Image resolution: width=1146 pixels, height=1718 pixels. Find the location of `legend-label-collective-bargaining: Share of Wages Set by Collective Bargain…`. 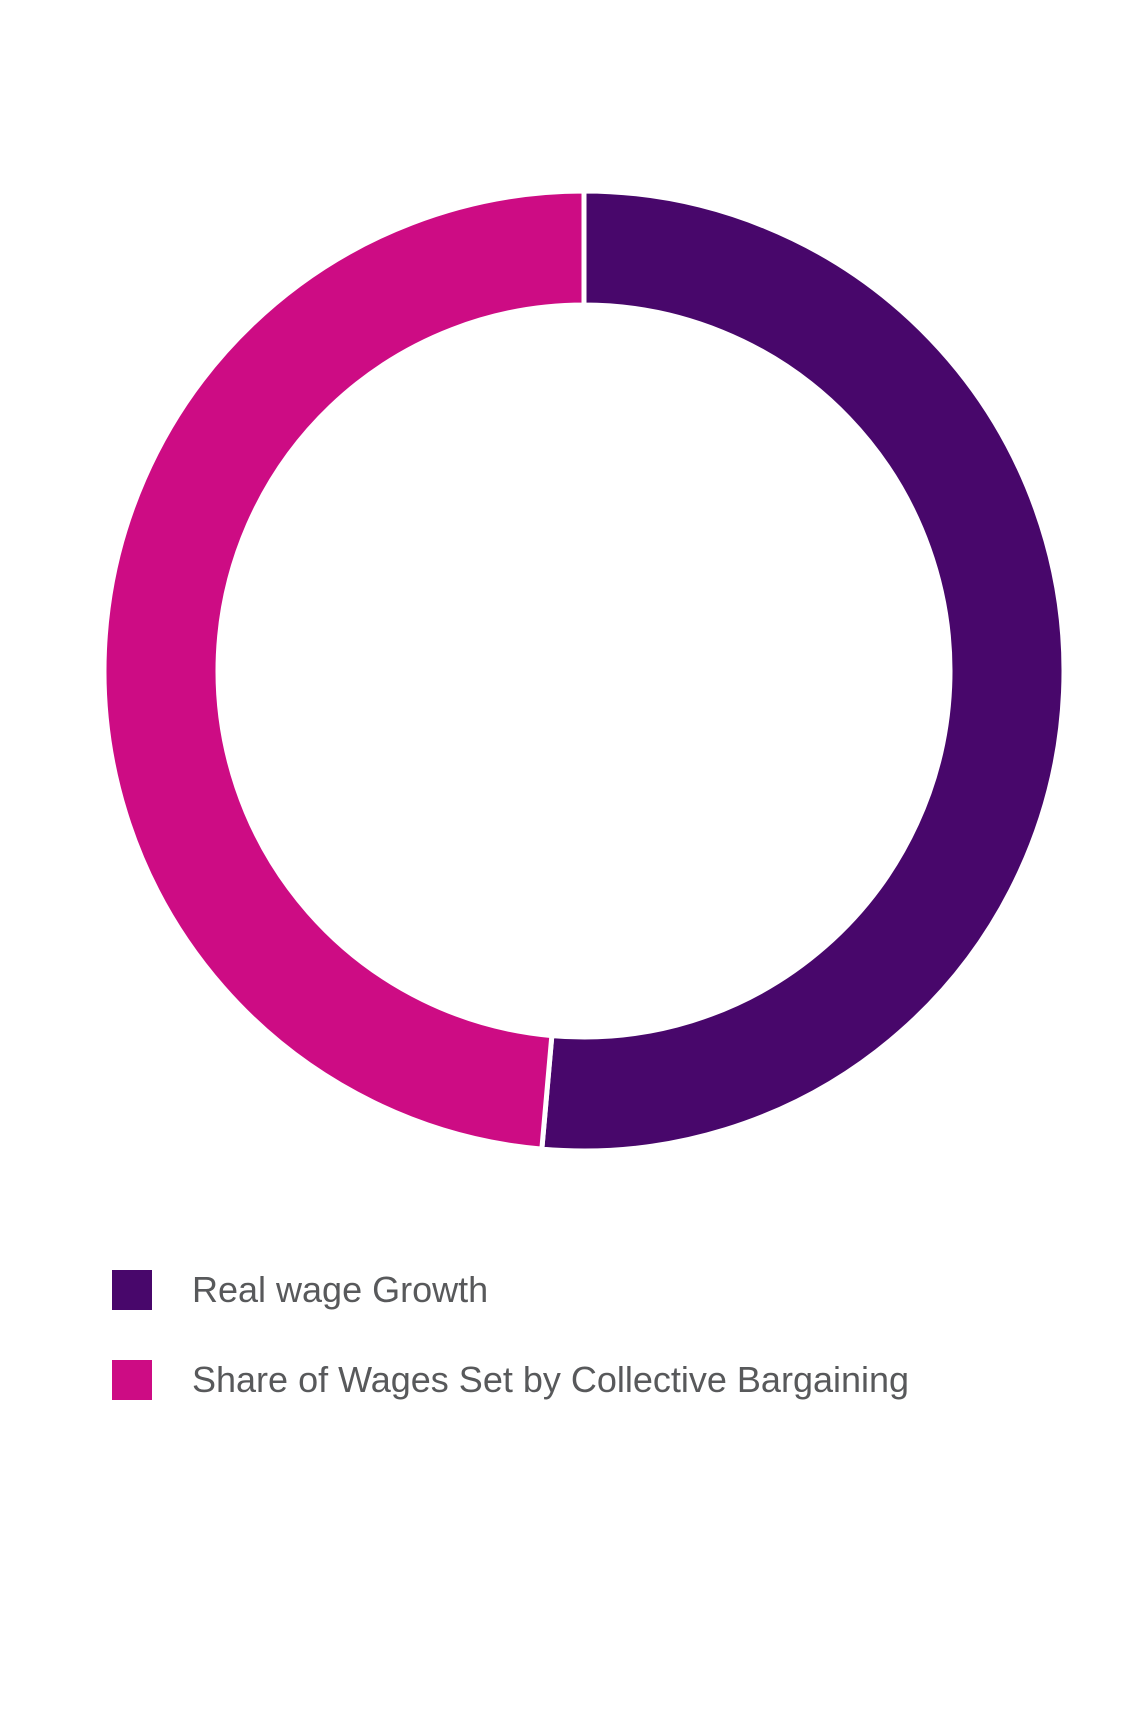

legend-label-collective-bargaining: Share of Wages Set by Collective Bargain… is located at coordinates (551, 1379).